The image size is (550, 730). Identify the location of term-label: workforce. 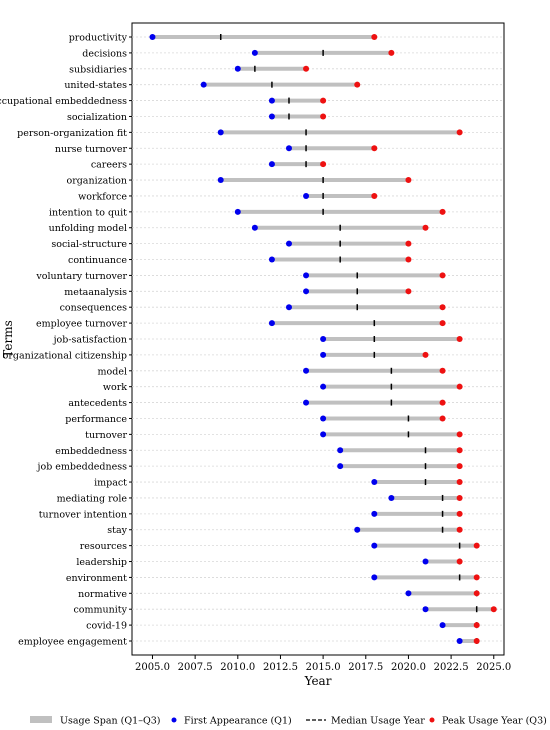
(102, 196).